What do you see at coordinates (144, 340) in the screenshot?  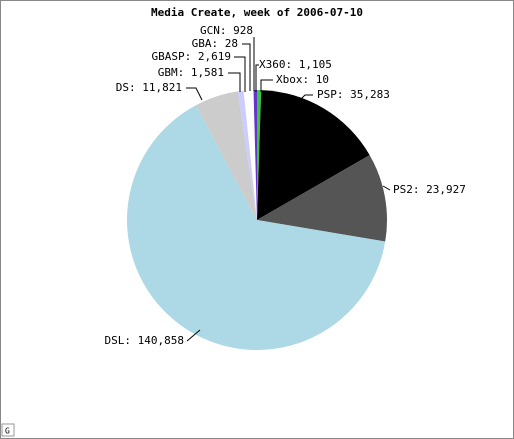 I see `slice-label: DSL: 140,858` at bounding box center [144, 340].